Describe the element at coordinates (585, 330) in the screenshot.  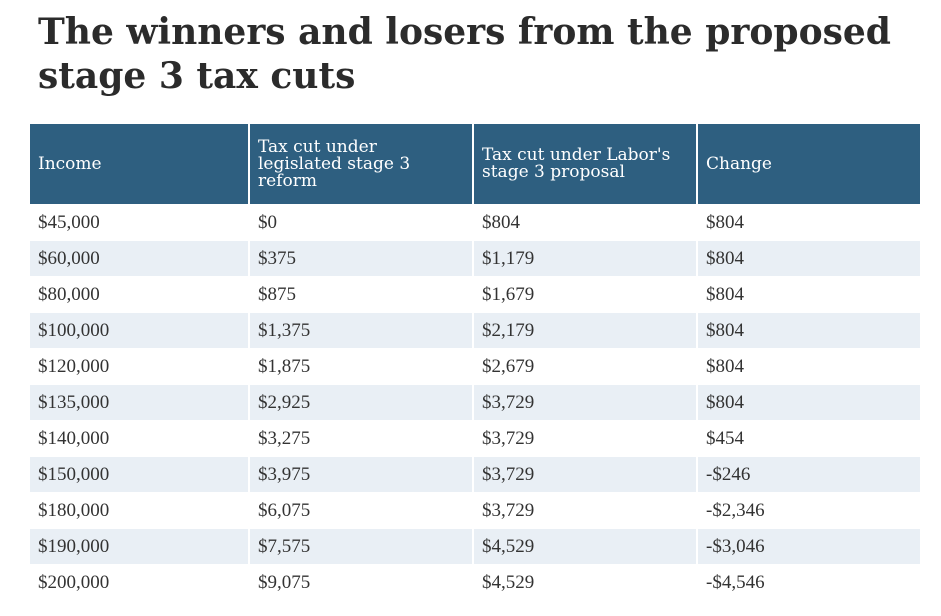
I see `labor-cut-cell: $2,179` at that location.